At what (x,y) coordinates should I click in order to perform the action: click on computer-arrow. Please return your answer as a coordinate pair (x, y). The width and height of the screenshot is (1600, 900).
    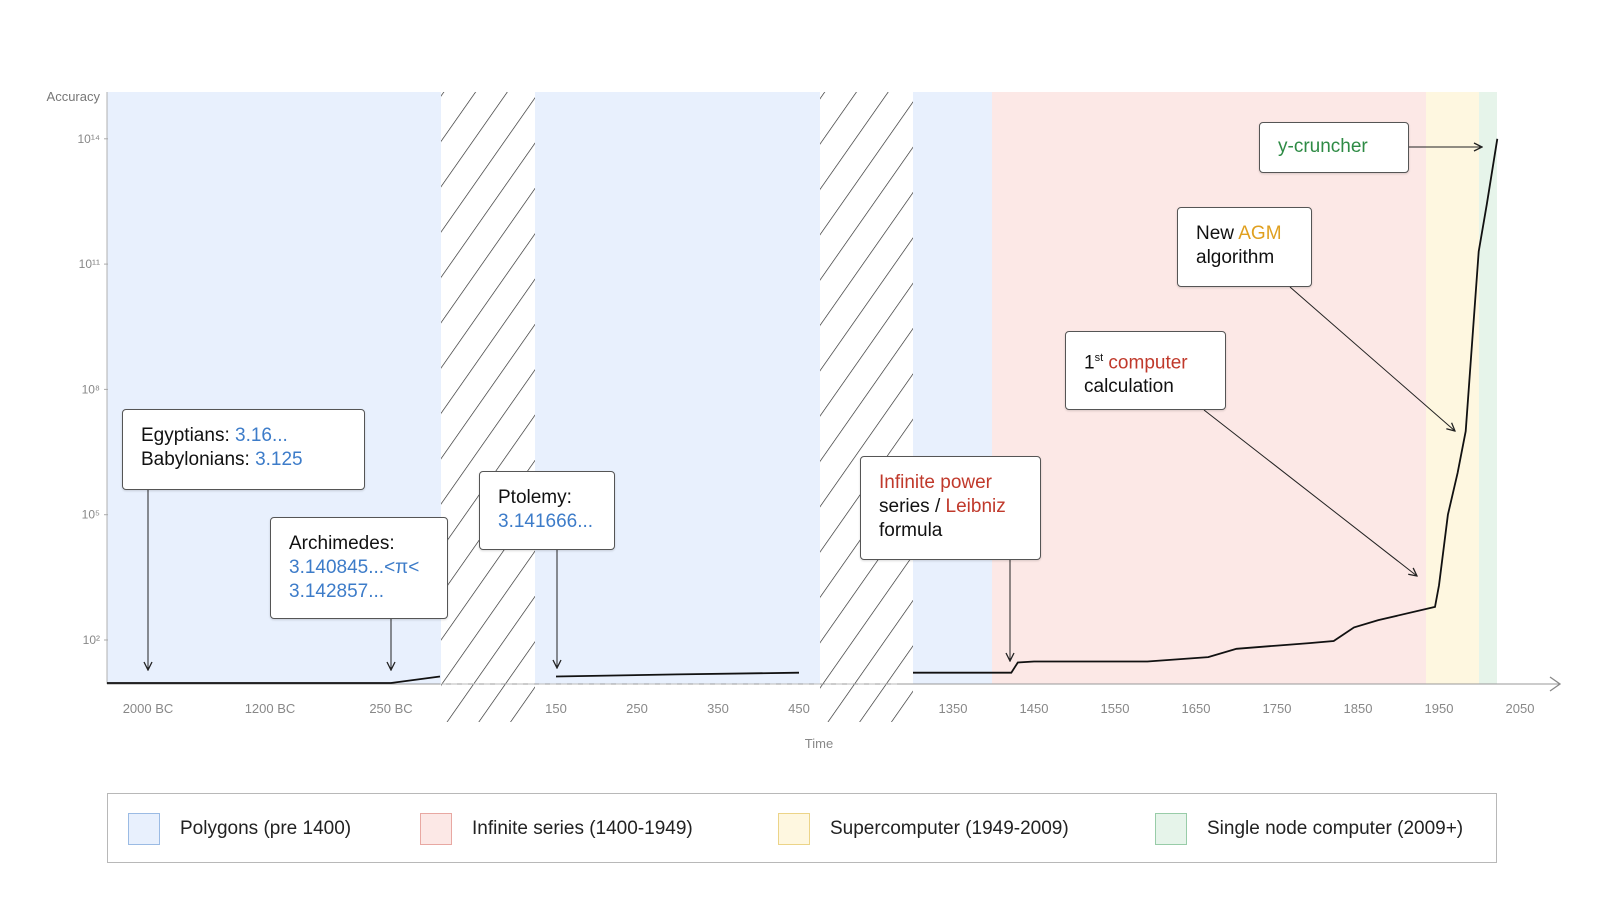
    Looking at the image, I should click on (1310, 492).